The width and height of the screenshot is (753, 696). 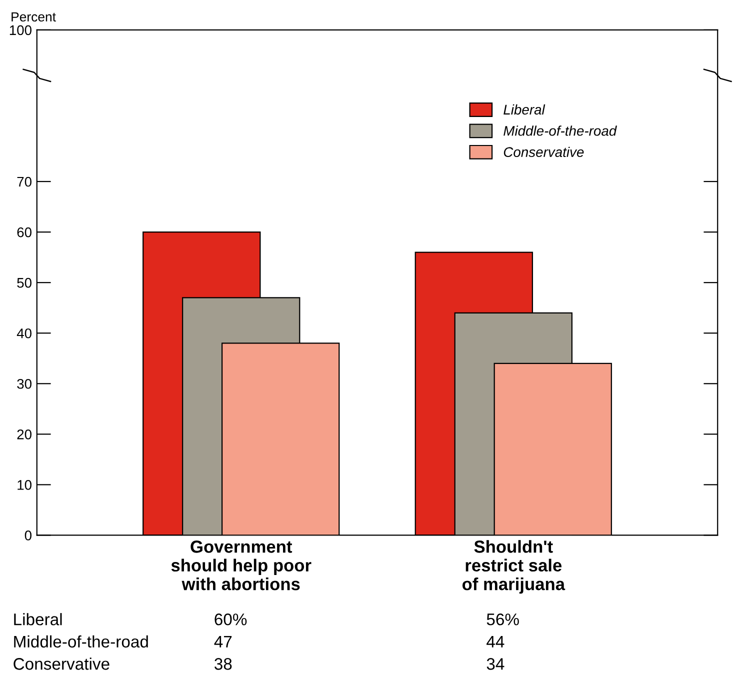 What do you see at coordinates (24, 181) in the screenshot?
I see `y-tick-label: 70` at bounding box center [24, 181].